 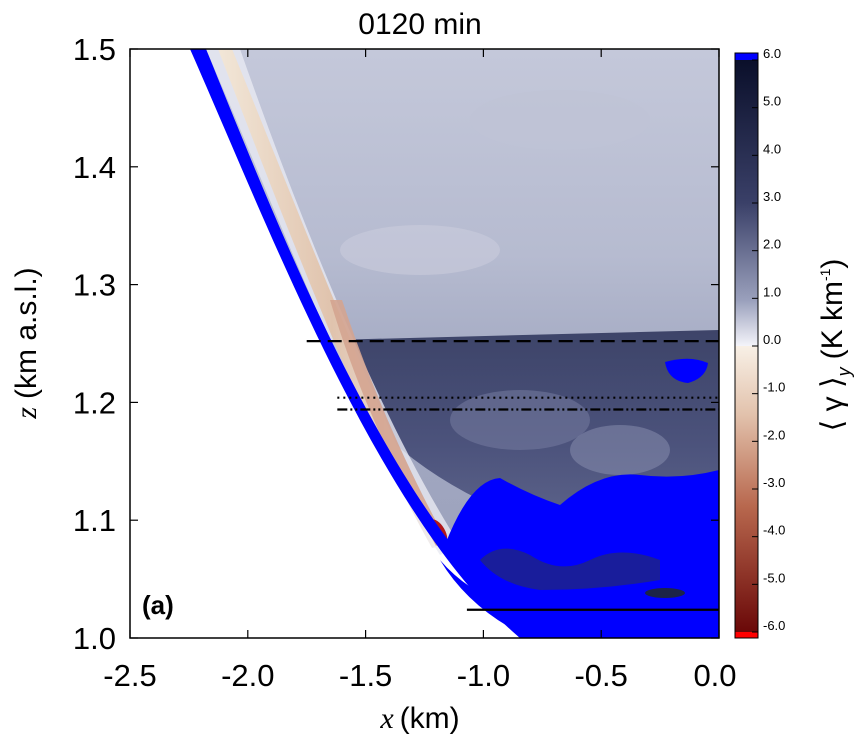 I want to click on y-tick-label: 1.5, so click(x=94, y=49).